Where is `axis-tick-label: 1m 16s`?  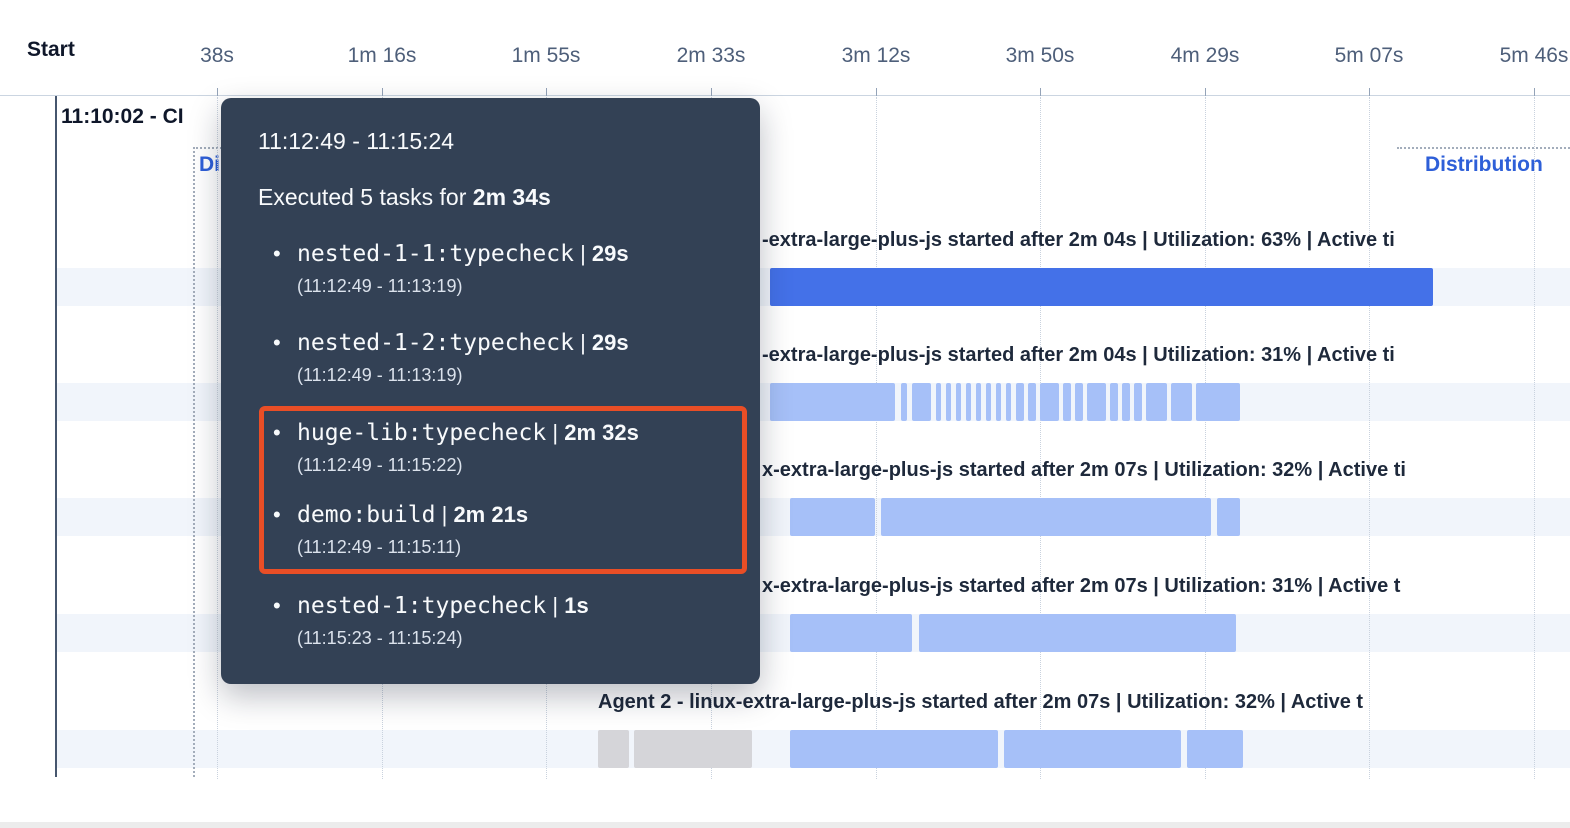 axis-tick-label: 1m 16s is located at coordinates (382, 55).